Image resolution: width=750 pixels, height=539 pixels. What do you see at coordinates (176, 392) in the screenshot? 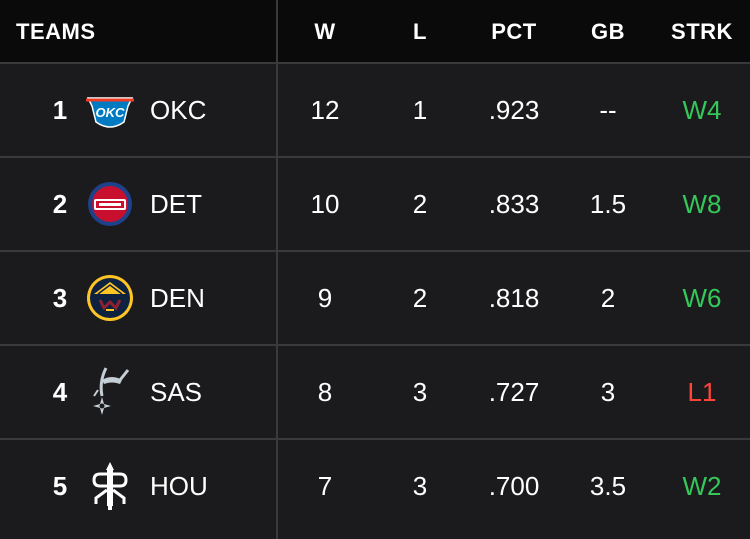
I see `team-name: SAS` at bounding box center [176, 392].